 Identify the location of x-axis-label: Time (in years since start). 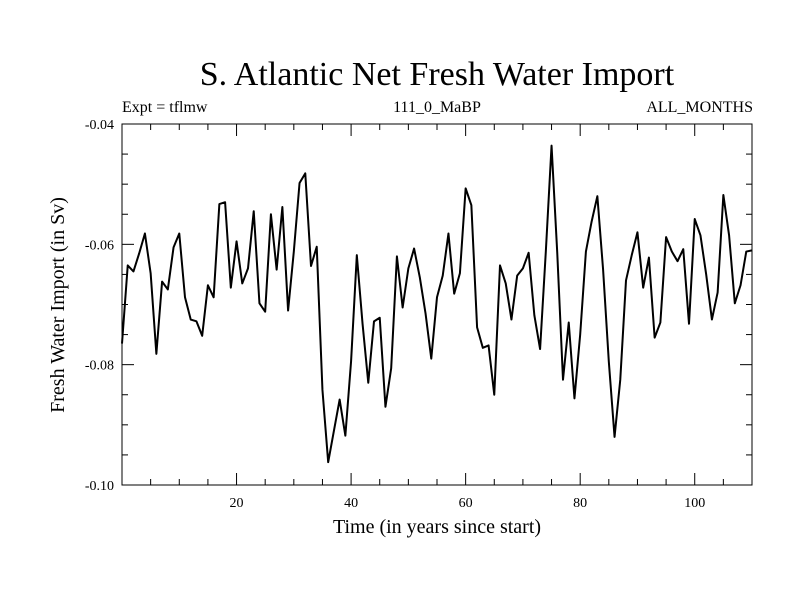
(437, 527).